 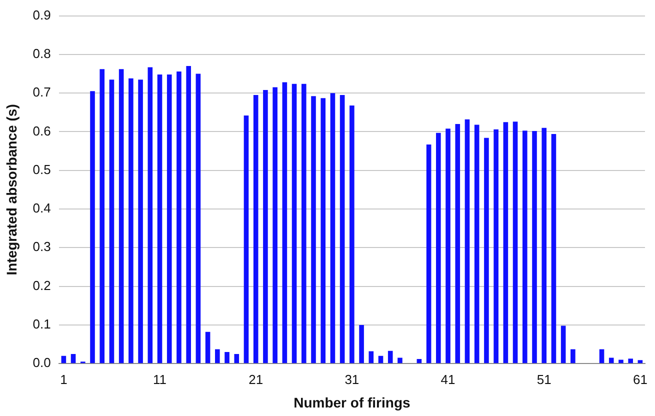 What do you see at coordinates (41, 130) in the screenshot?
I see `y-tick-label: 0.6` at bounding box center [41, 130].